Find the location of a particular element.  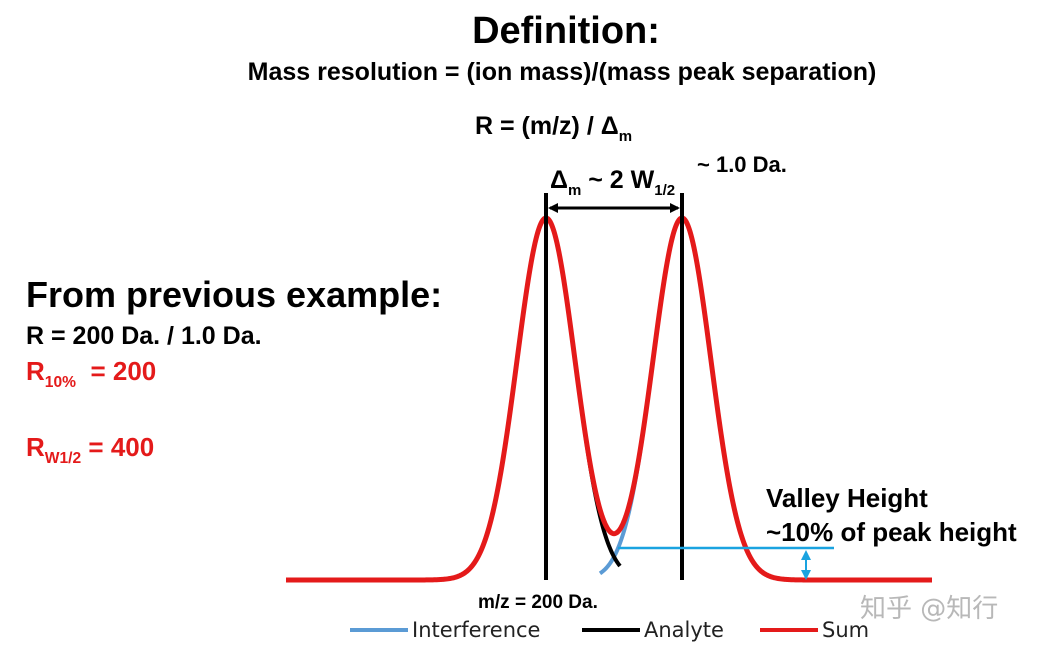

r10-main: R is located at coordinates (35, 371).